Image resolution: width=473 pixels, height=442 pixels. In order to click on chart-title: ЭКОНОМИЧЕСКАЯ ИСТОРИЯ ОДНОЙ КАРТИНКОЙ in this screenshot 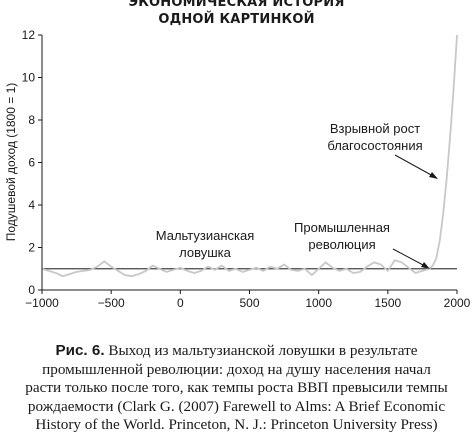, I will do `click(236, 14)`.